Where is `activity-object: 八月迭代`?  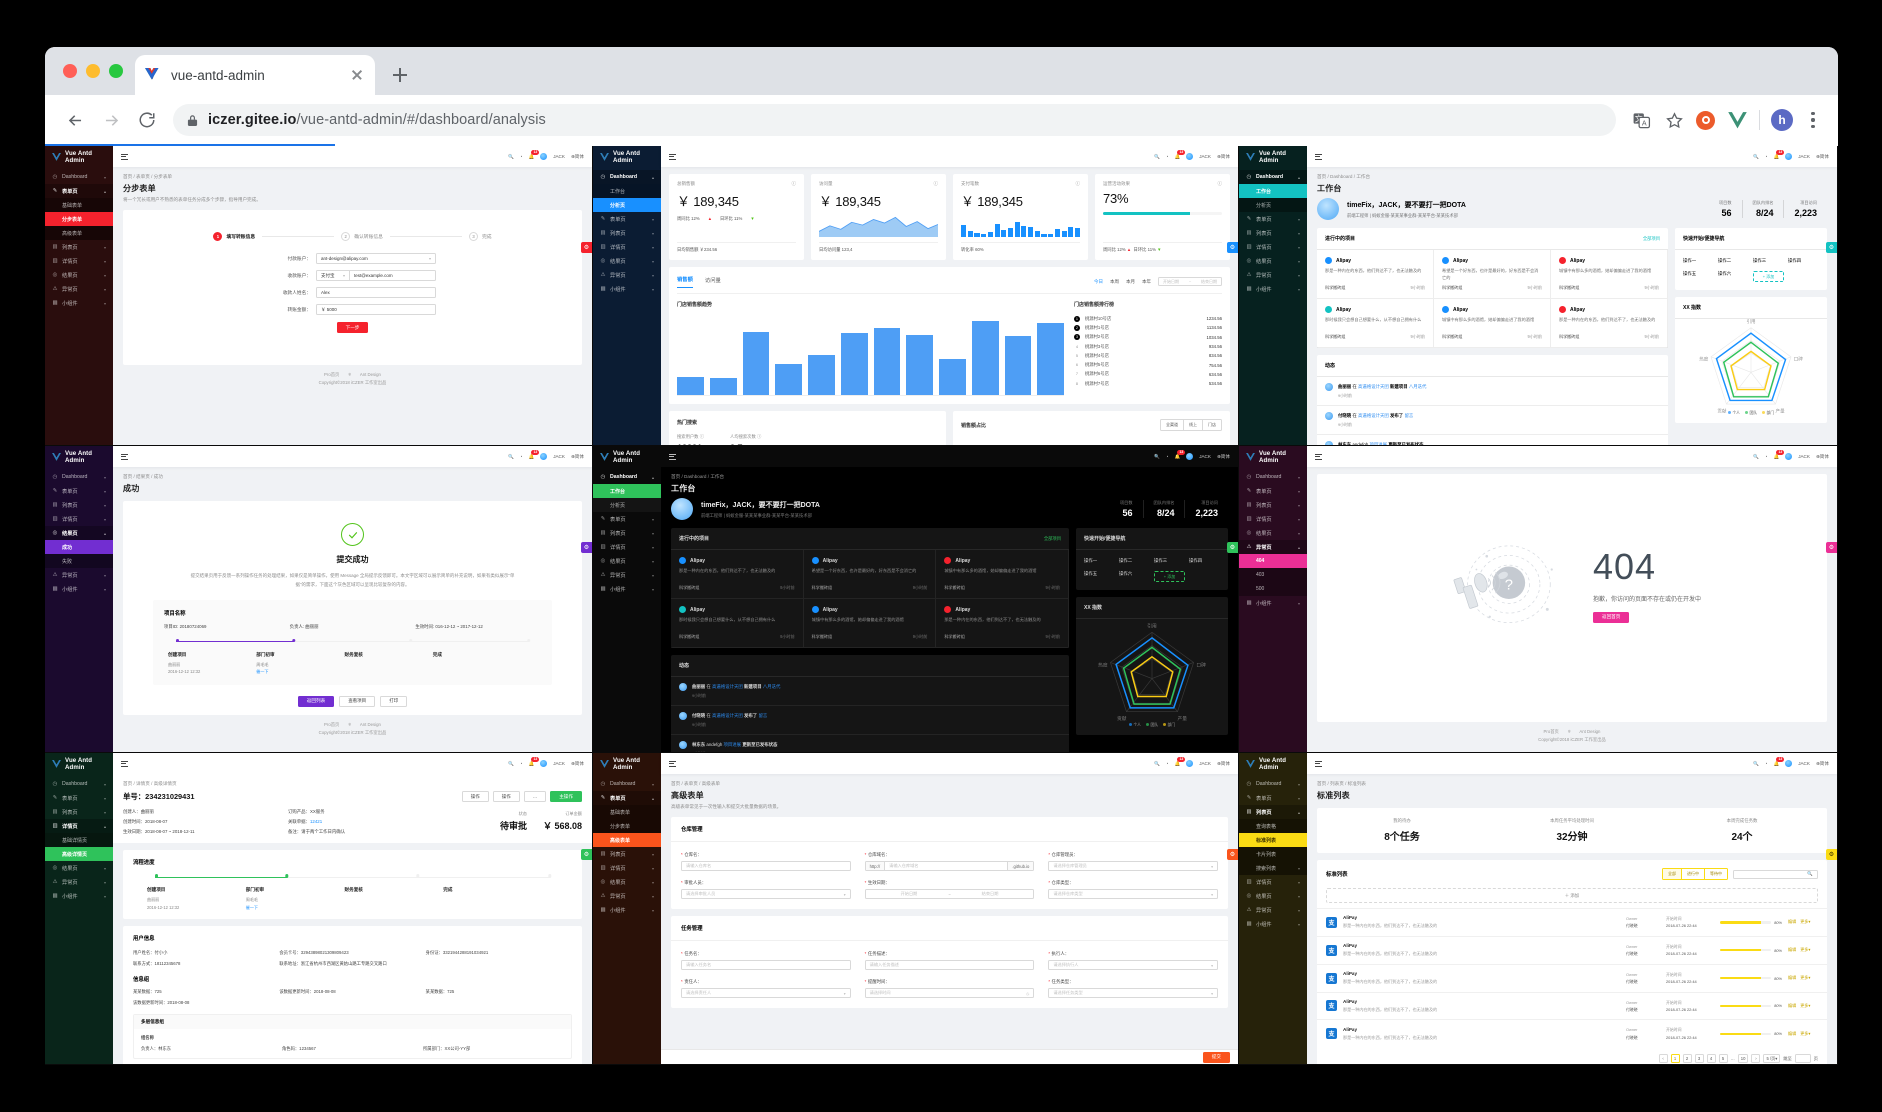 activity-object: 八月迭代 is located at coordinates (771, 686).